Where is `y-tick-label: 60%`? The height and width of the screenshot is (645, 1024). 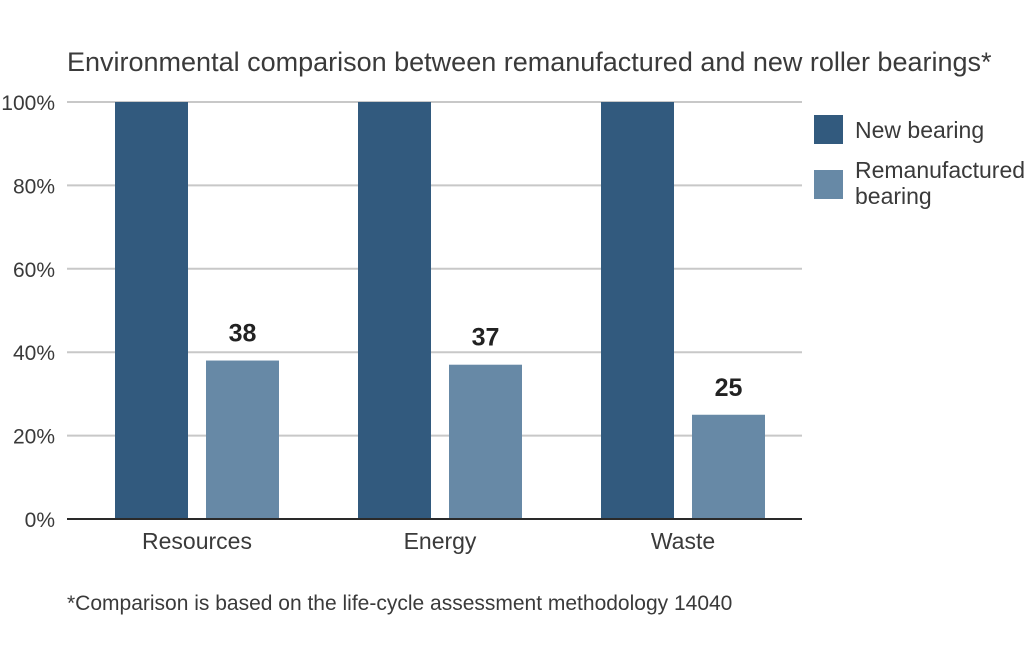
y-tick-label: 60% is located at coordinates (34, 270).